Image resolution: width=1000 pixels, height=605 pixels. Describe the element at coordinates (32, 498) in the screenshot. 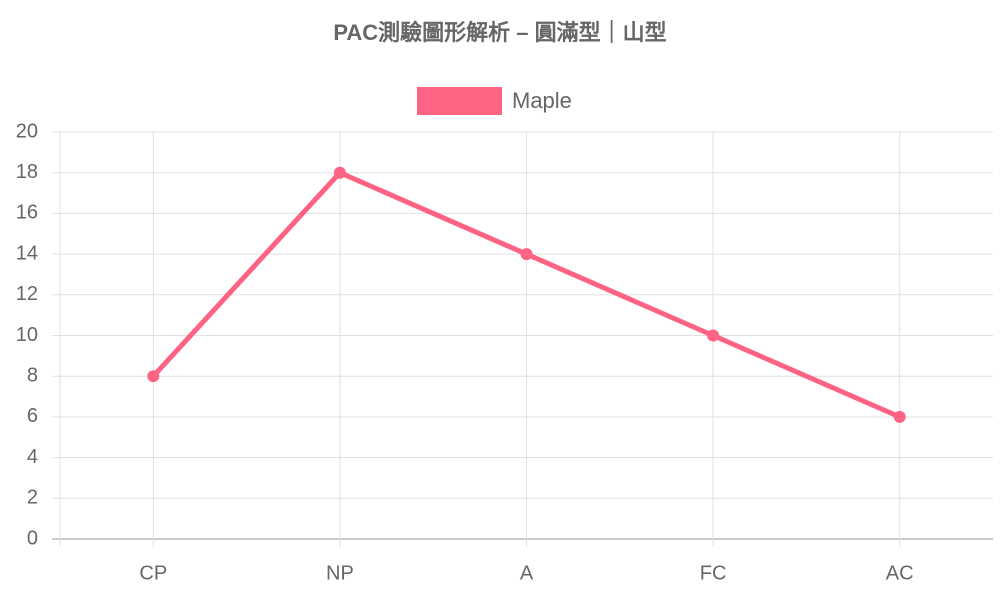

I see `y-tick-label: 2` at that location.